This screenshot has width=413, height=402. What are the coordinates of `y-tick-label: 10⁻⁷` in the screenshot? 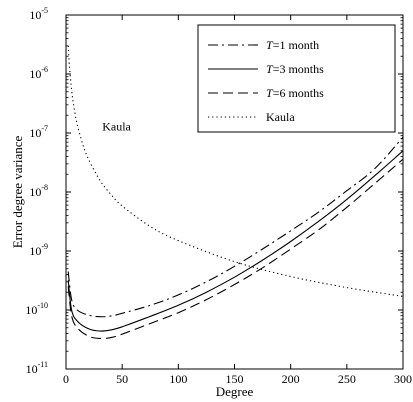 It's located at (38, 132).